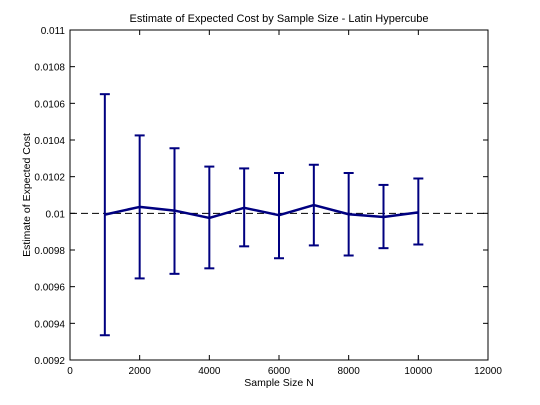 The width and height of the screenshot is (540, 405). Describe the element at coordinates (53, 31) in the screenshot. I see `y-tick-label: 0.011` at that location.